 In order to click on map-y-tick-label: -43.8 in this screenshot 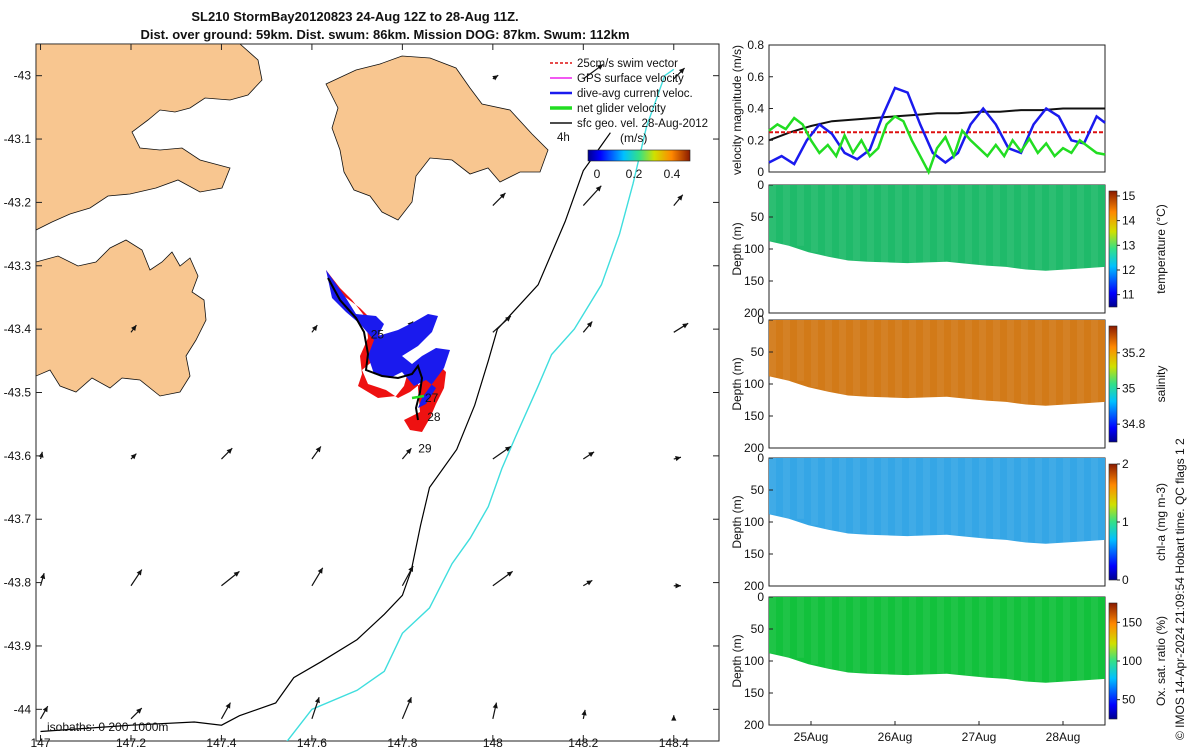, I will do `click(18, 583)`.